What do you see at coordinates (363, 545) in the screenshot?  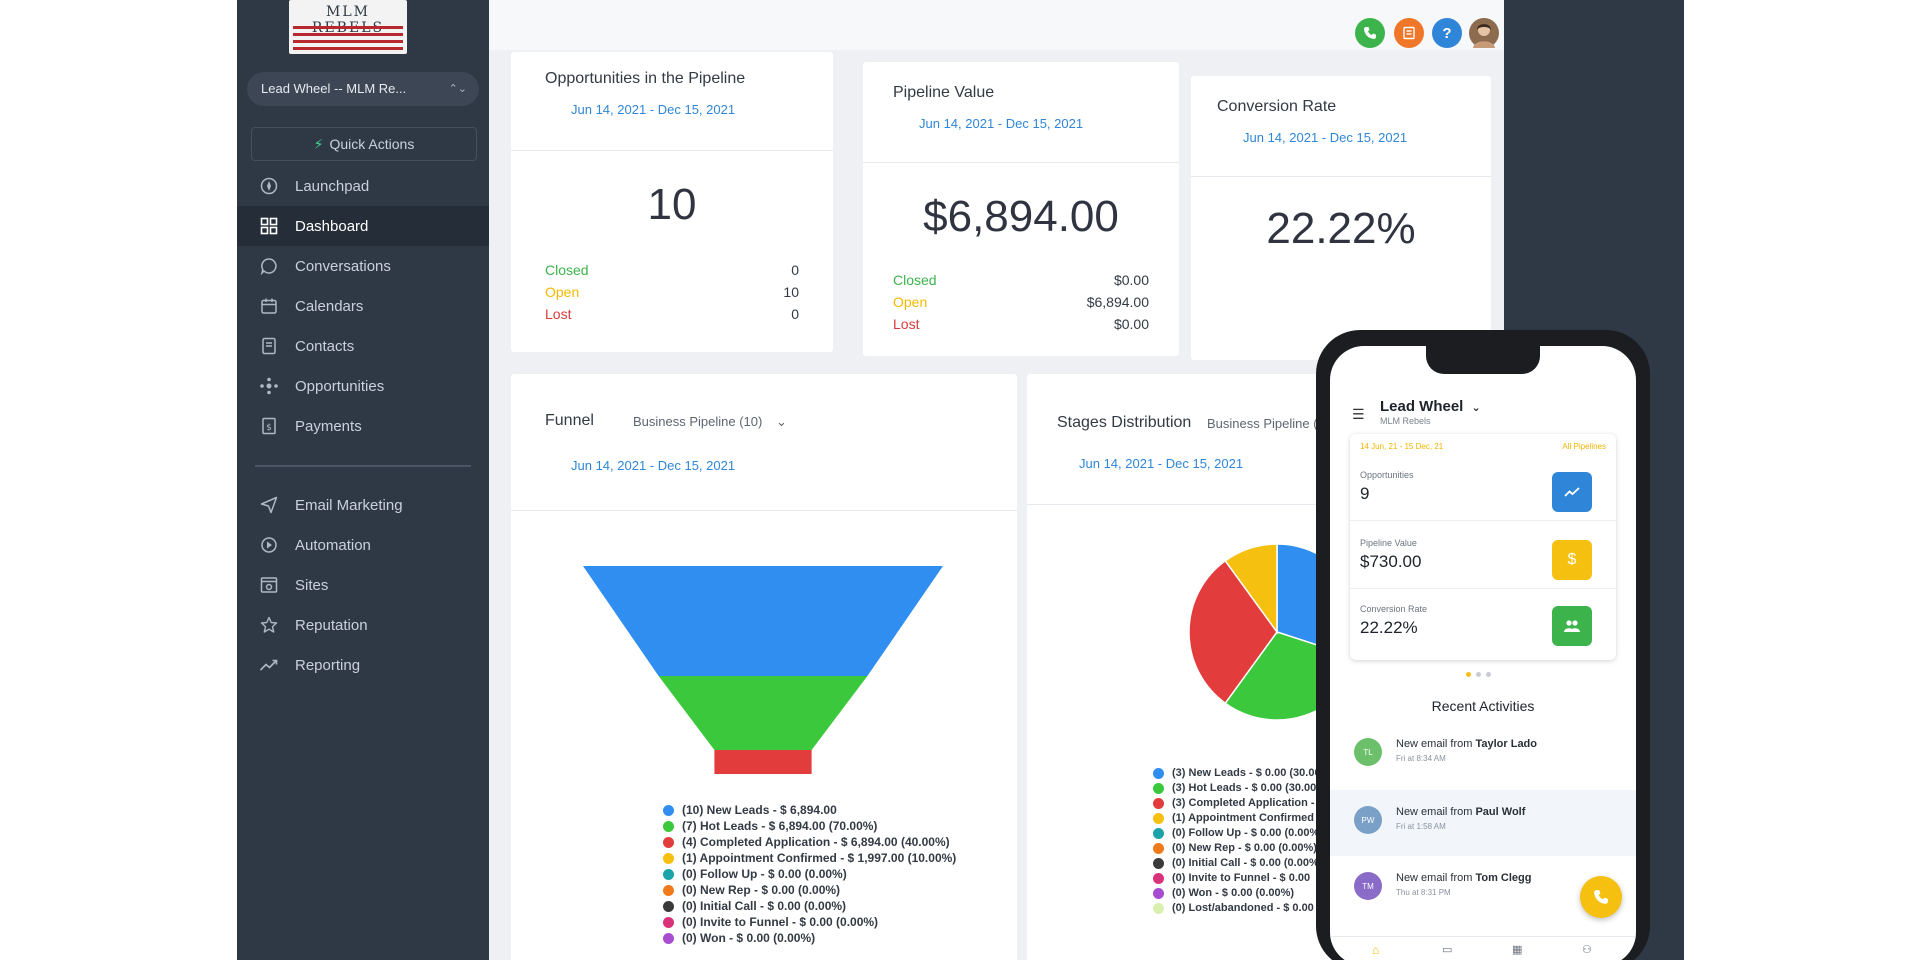 I see `sidebar-item-automation: Automation` at bounding box center [363, 545].